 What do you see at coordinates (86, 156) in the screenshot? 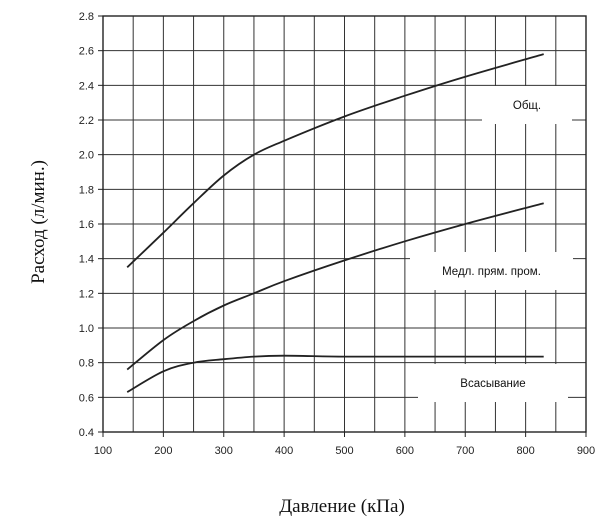
I see `y-tick-label: 2.0` at bounding box center [86, 156].